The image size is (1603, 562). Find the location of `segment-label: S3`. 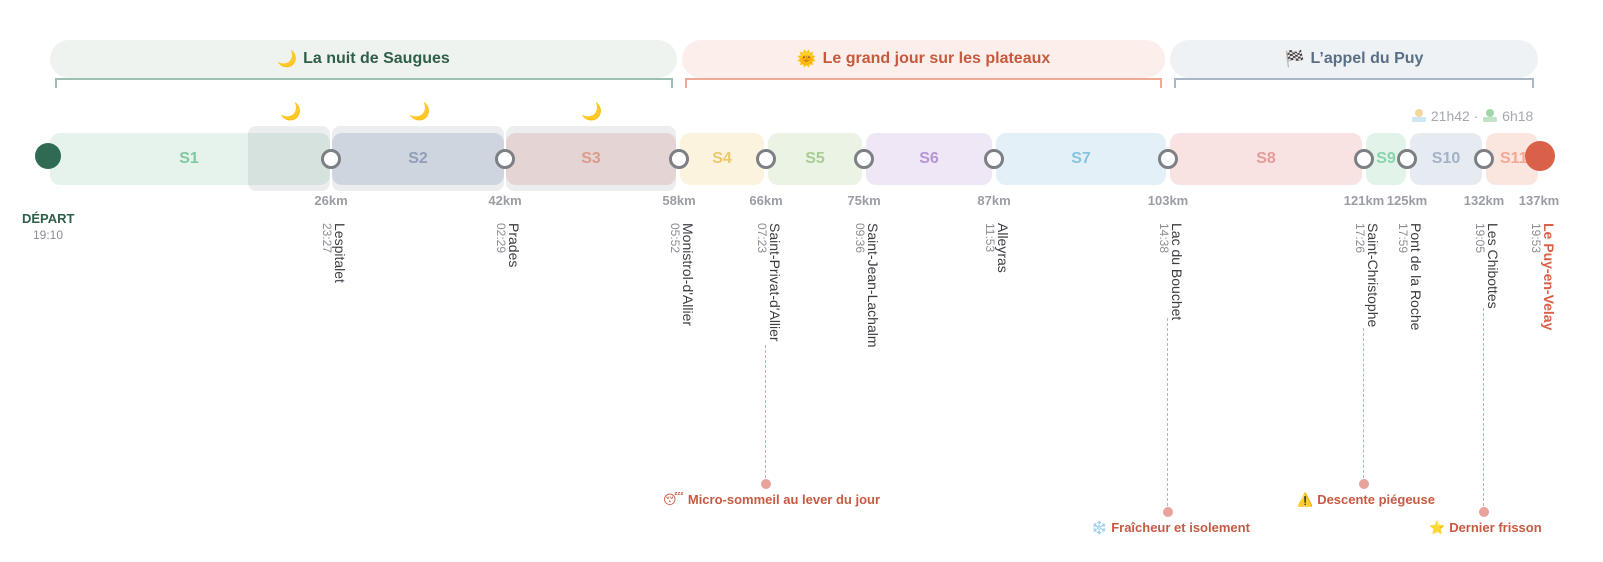

segment-label: S3 is located at coordinates (591, 158).